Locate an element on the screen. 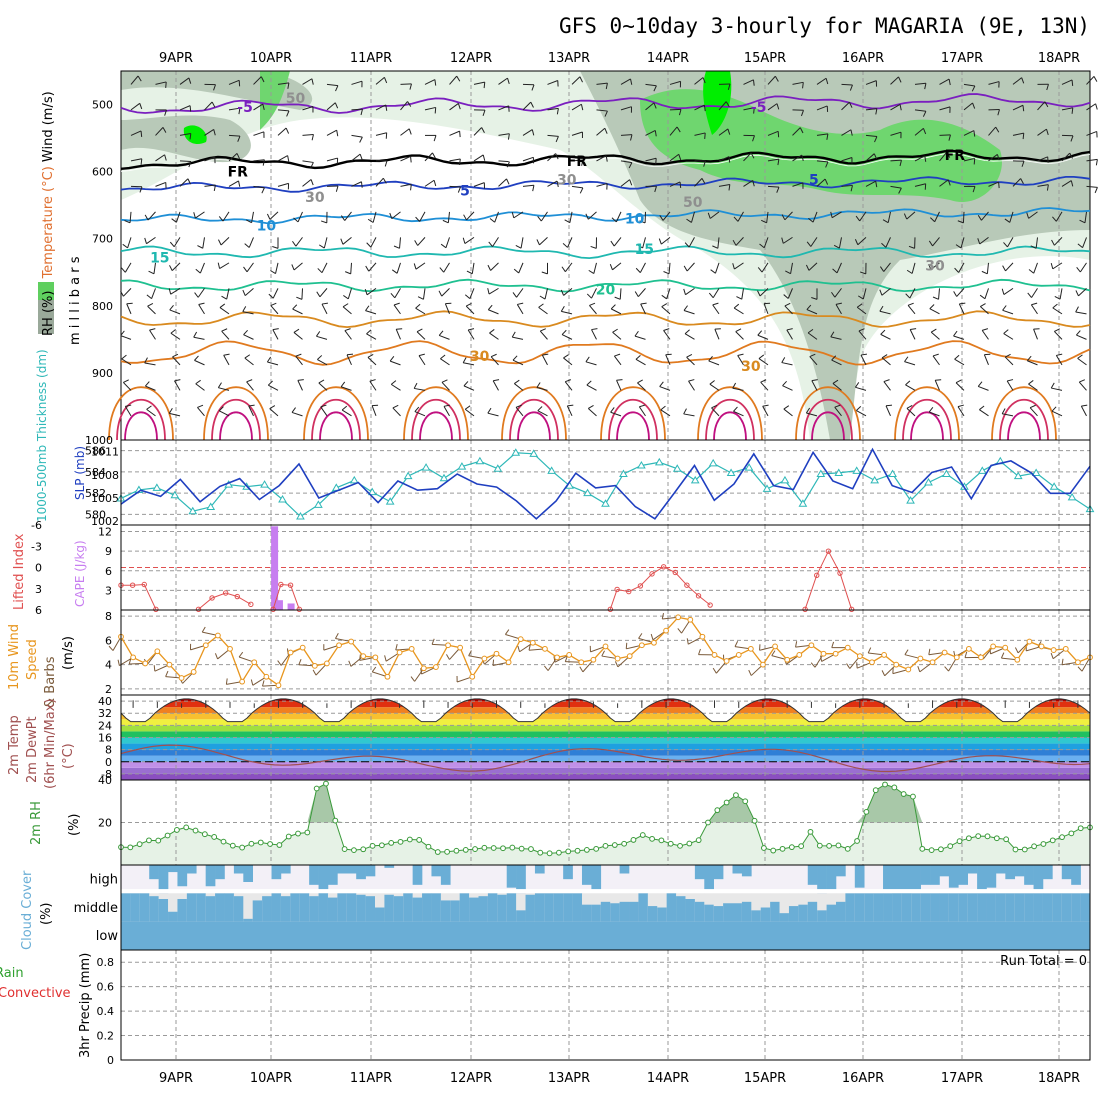 The image size is (1100, 1100). rh2m-tick-label: 40 is located at coordinates (105, 780).